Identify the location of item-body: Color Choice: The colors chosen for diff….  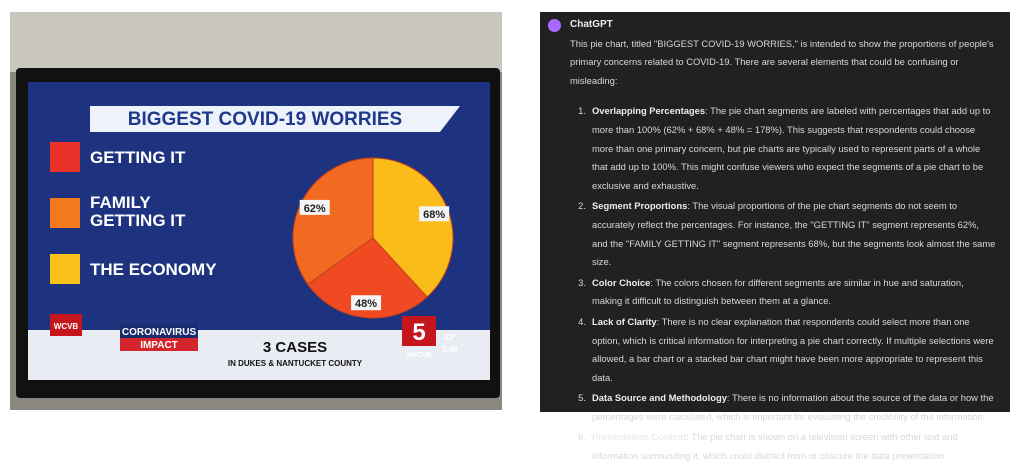
(794, 292).